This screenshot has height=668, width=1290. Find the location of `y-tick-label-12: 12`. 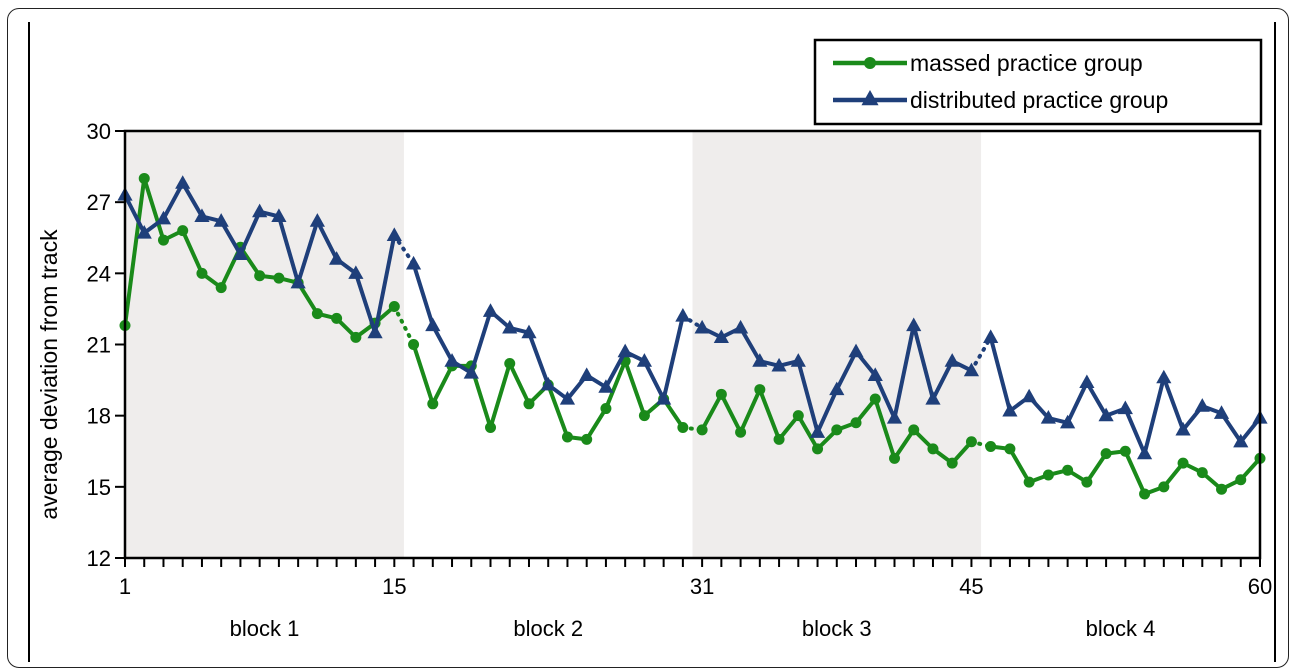

y-tick-label-12: 12 is located at coordinates (99, 558).